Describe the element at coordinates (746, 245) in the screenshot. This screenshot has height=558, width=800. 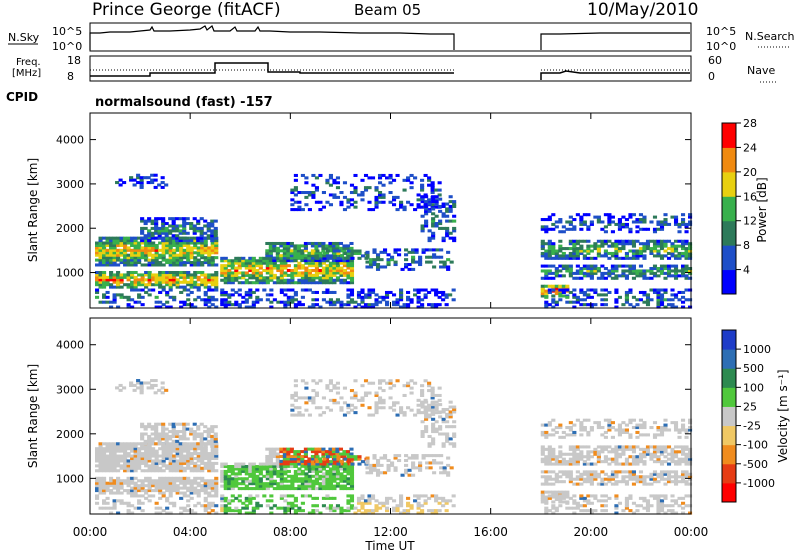
I see `colorbar-tick-label: 8` at that location.